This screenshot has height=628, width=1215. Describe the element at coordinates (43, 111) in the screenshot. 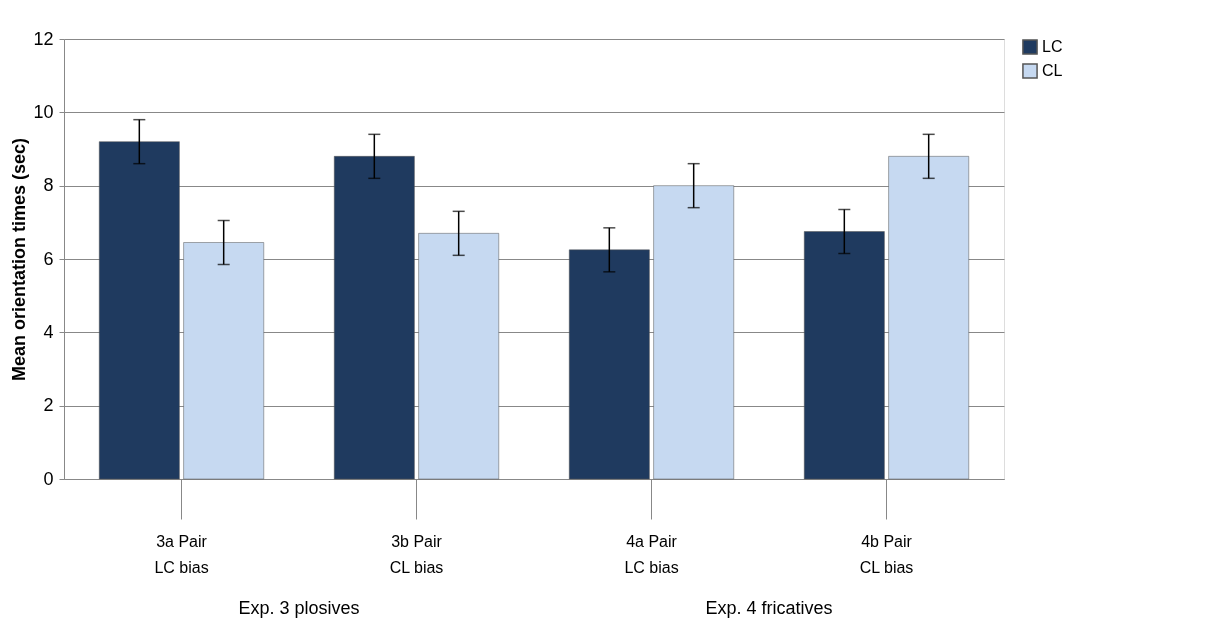

I see `y-tick-label: 10` at that location.